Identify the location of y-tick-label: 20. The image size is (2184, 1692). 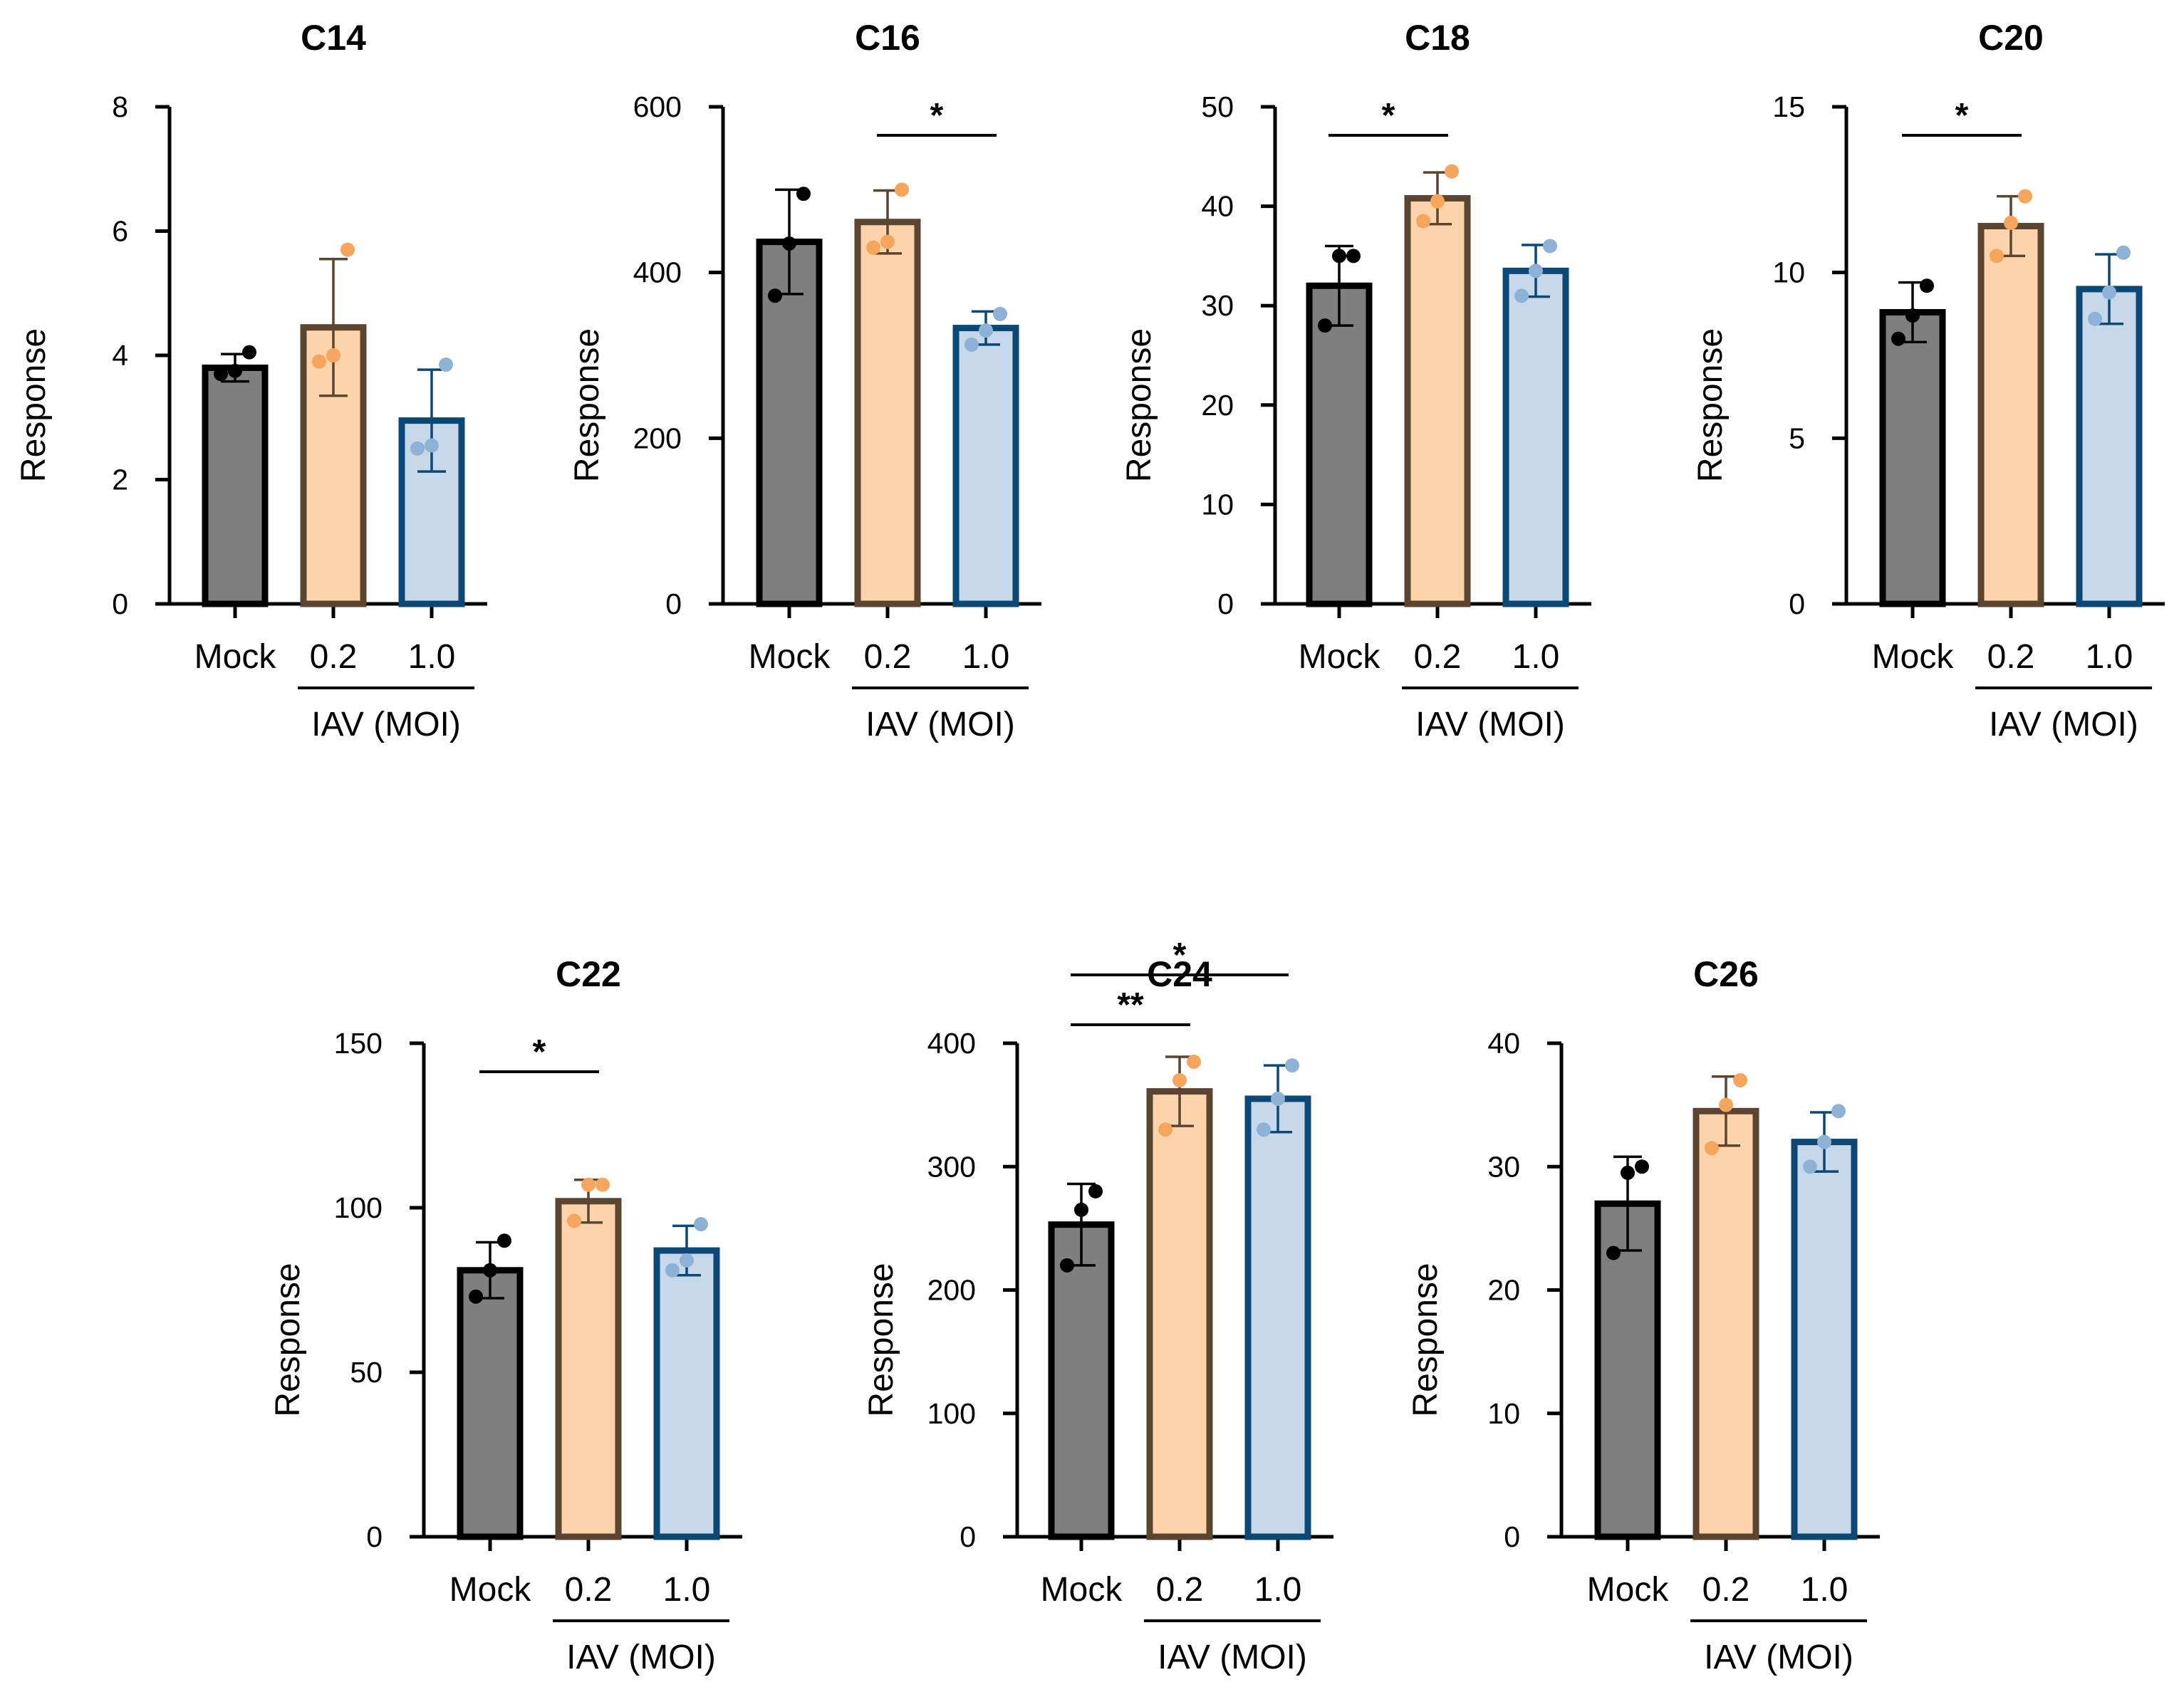
(1503, 1291).